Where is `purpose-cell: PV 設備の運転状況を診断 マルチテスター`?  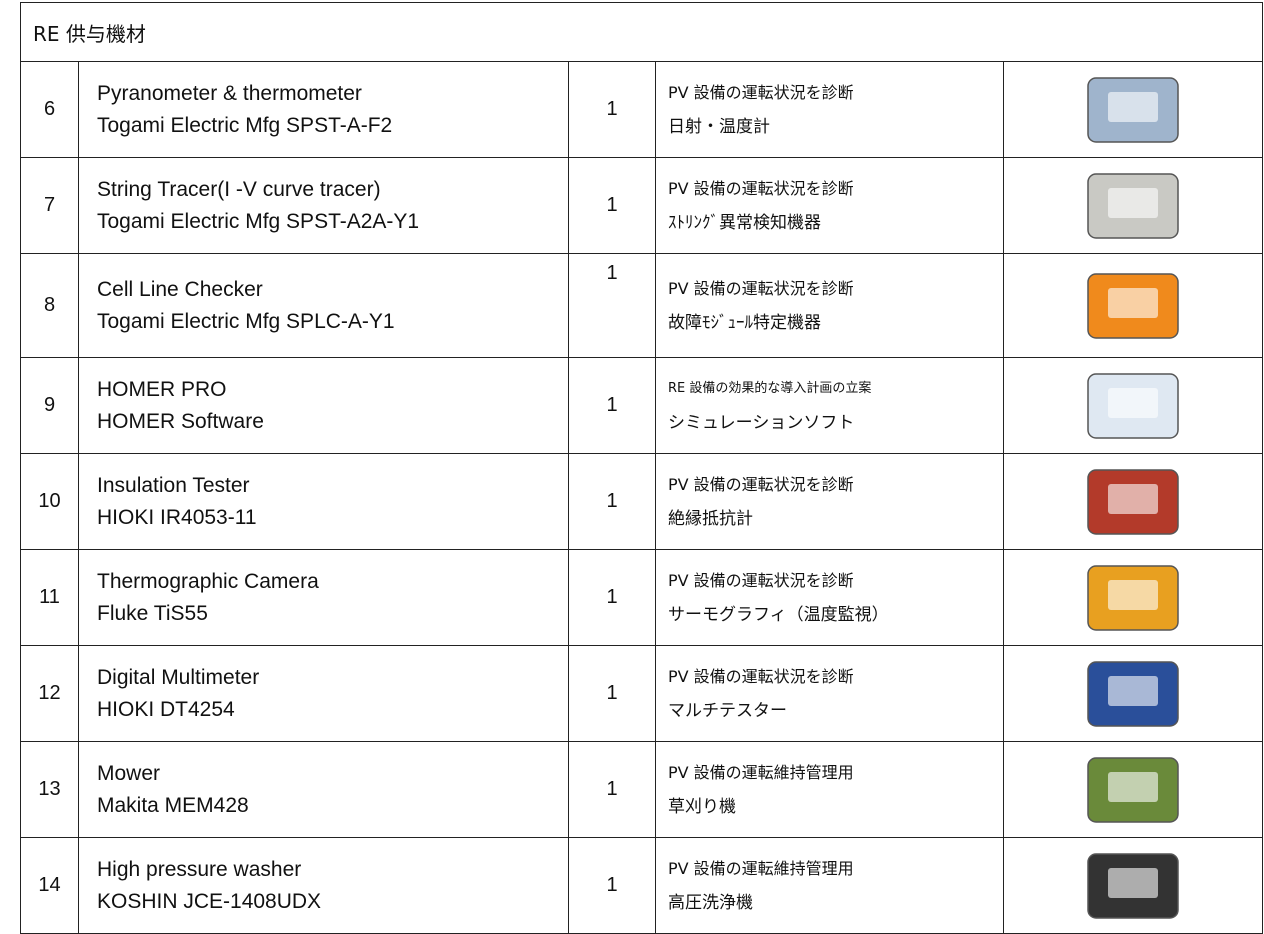 purpose-cell: PV 設備の運転状況を診断 マルチテスター is located at coordinates (829, 693).